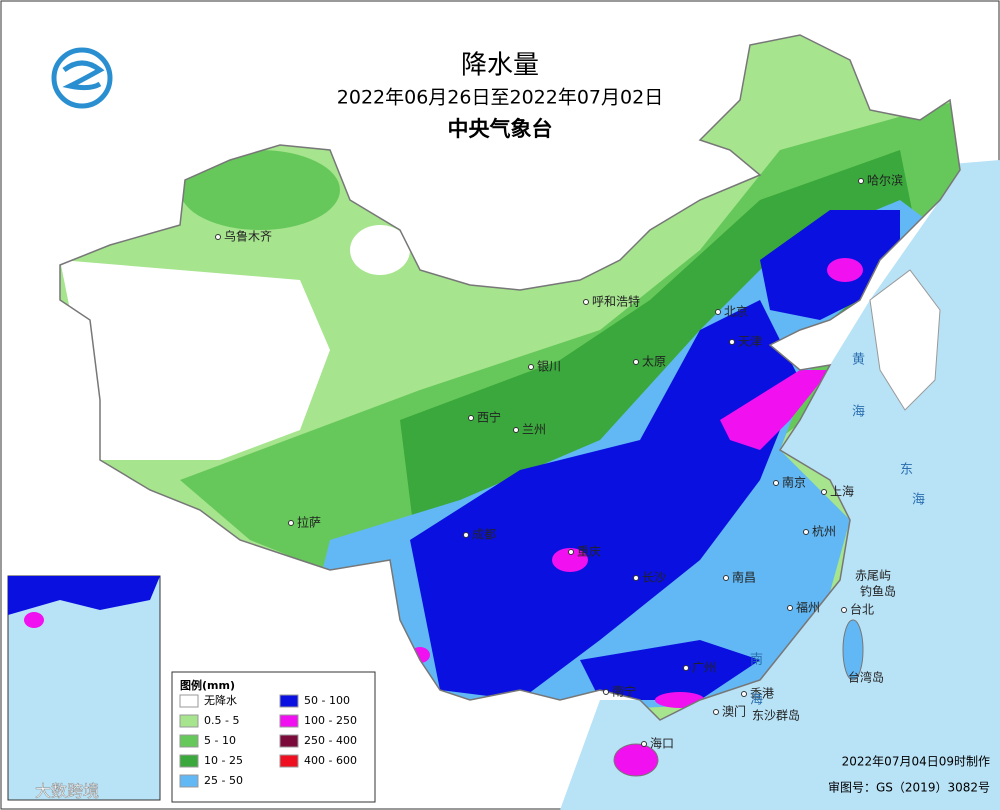 This screenshot has width=1000, height=810. I want to click on city-label: 香港, so click(762, 694).